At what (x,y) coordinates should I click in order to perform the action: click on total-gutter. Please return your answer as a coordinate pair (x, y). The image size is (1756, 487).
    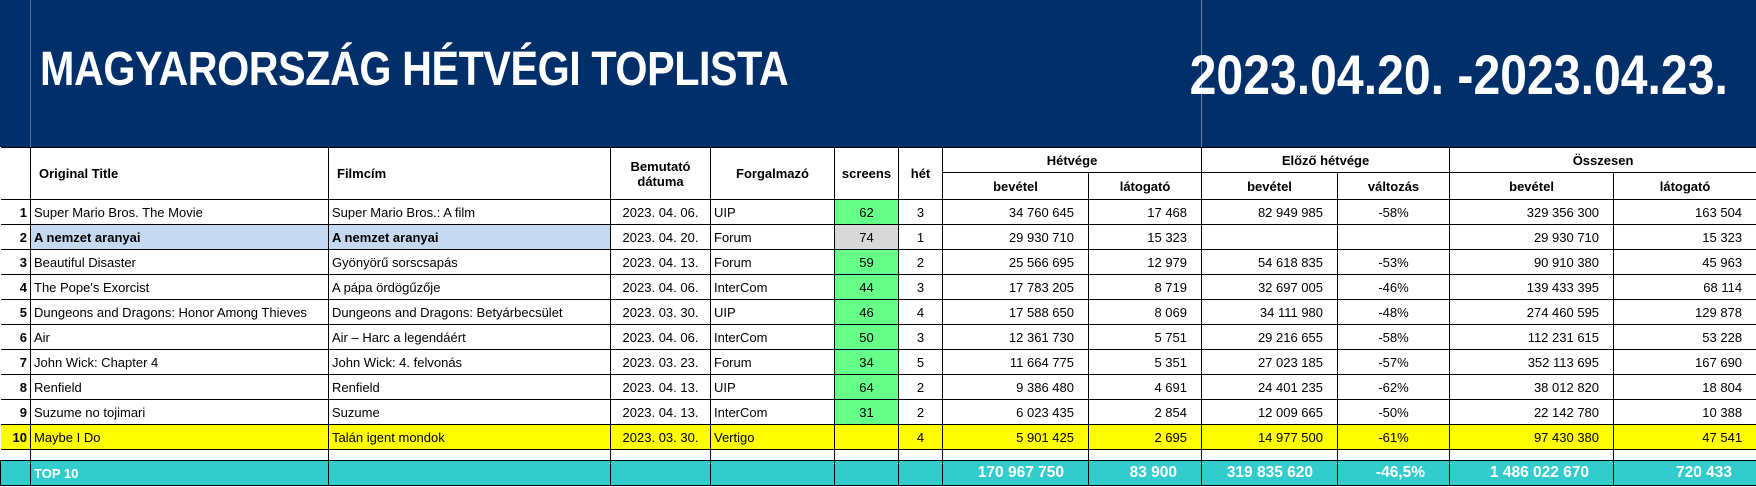
    Looking at the image, I should click on (15, 473).